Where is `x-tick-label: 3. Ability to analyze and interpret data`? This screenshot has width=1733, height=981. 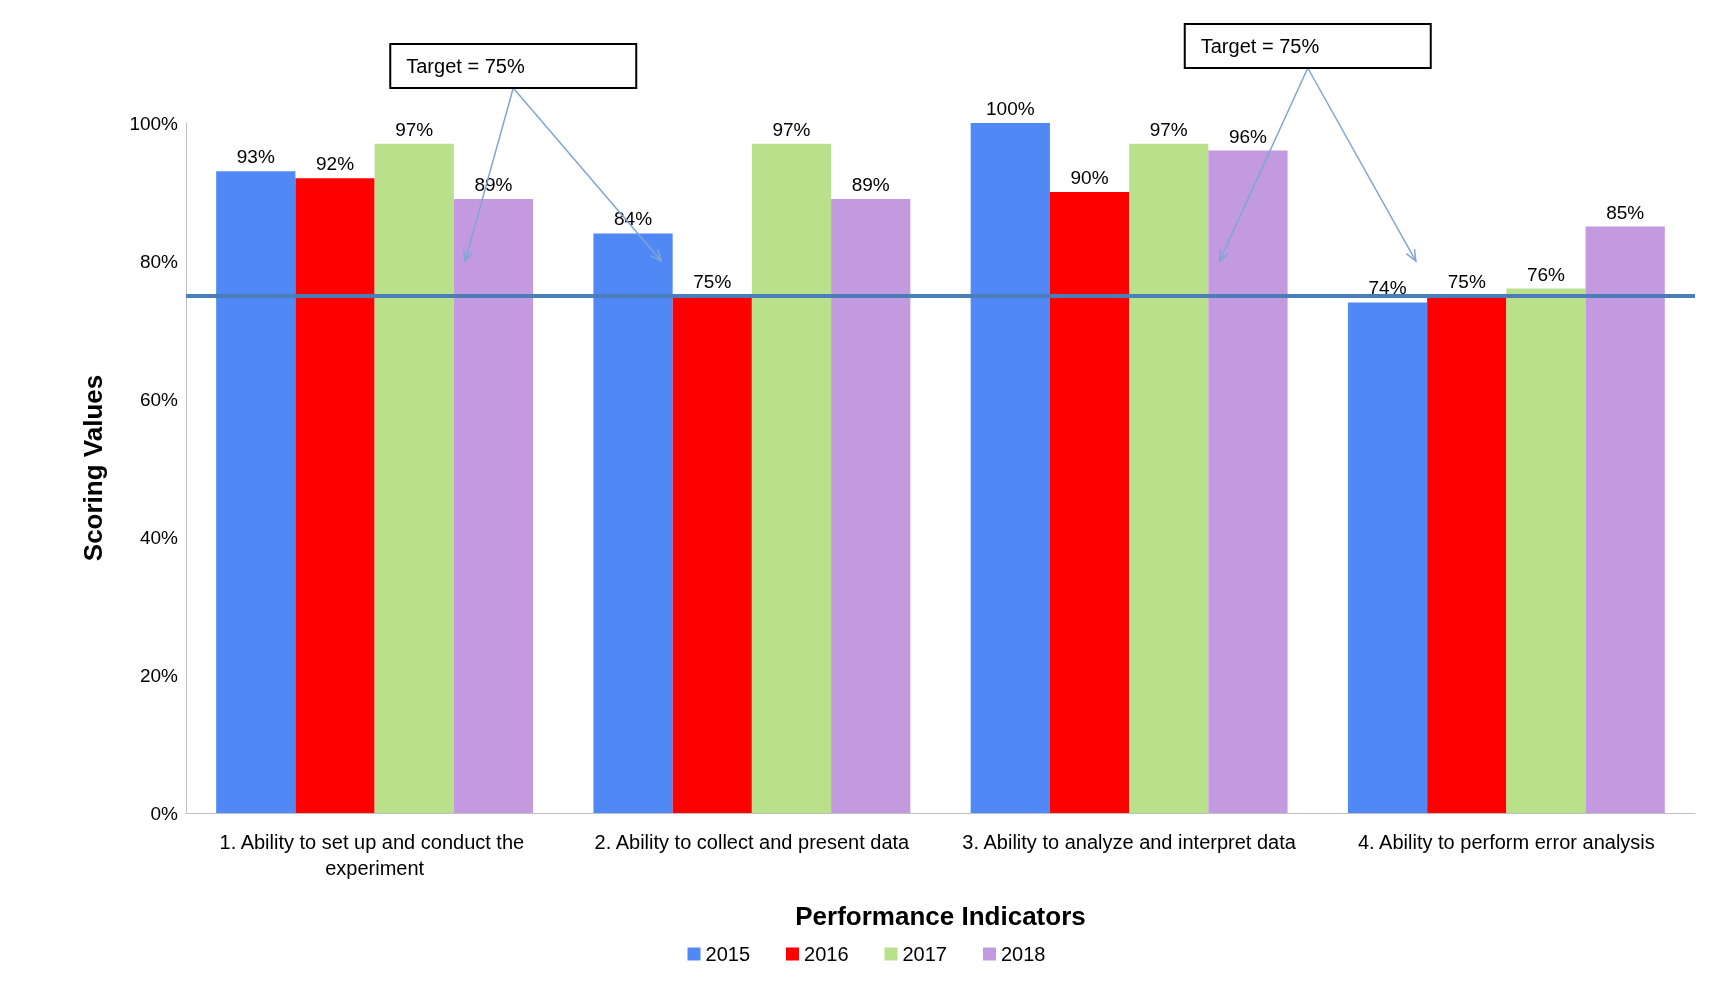 x-tick-label: 3. Ability to analyze and interpret data is located at coordinates (1129, 842).